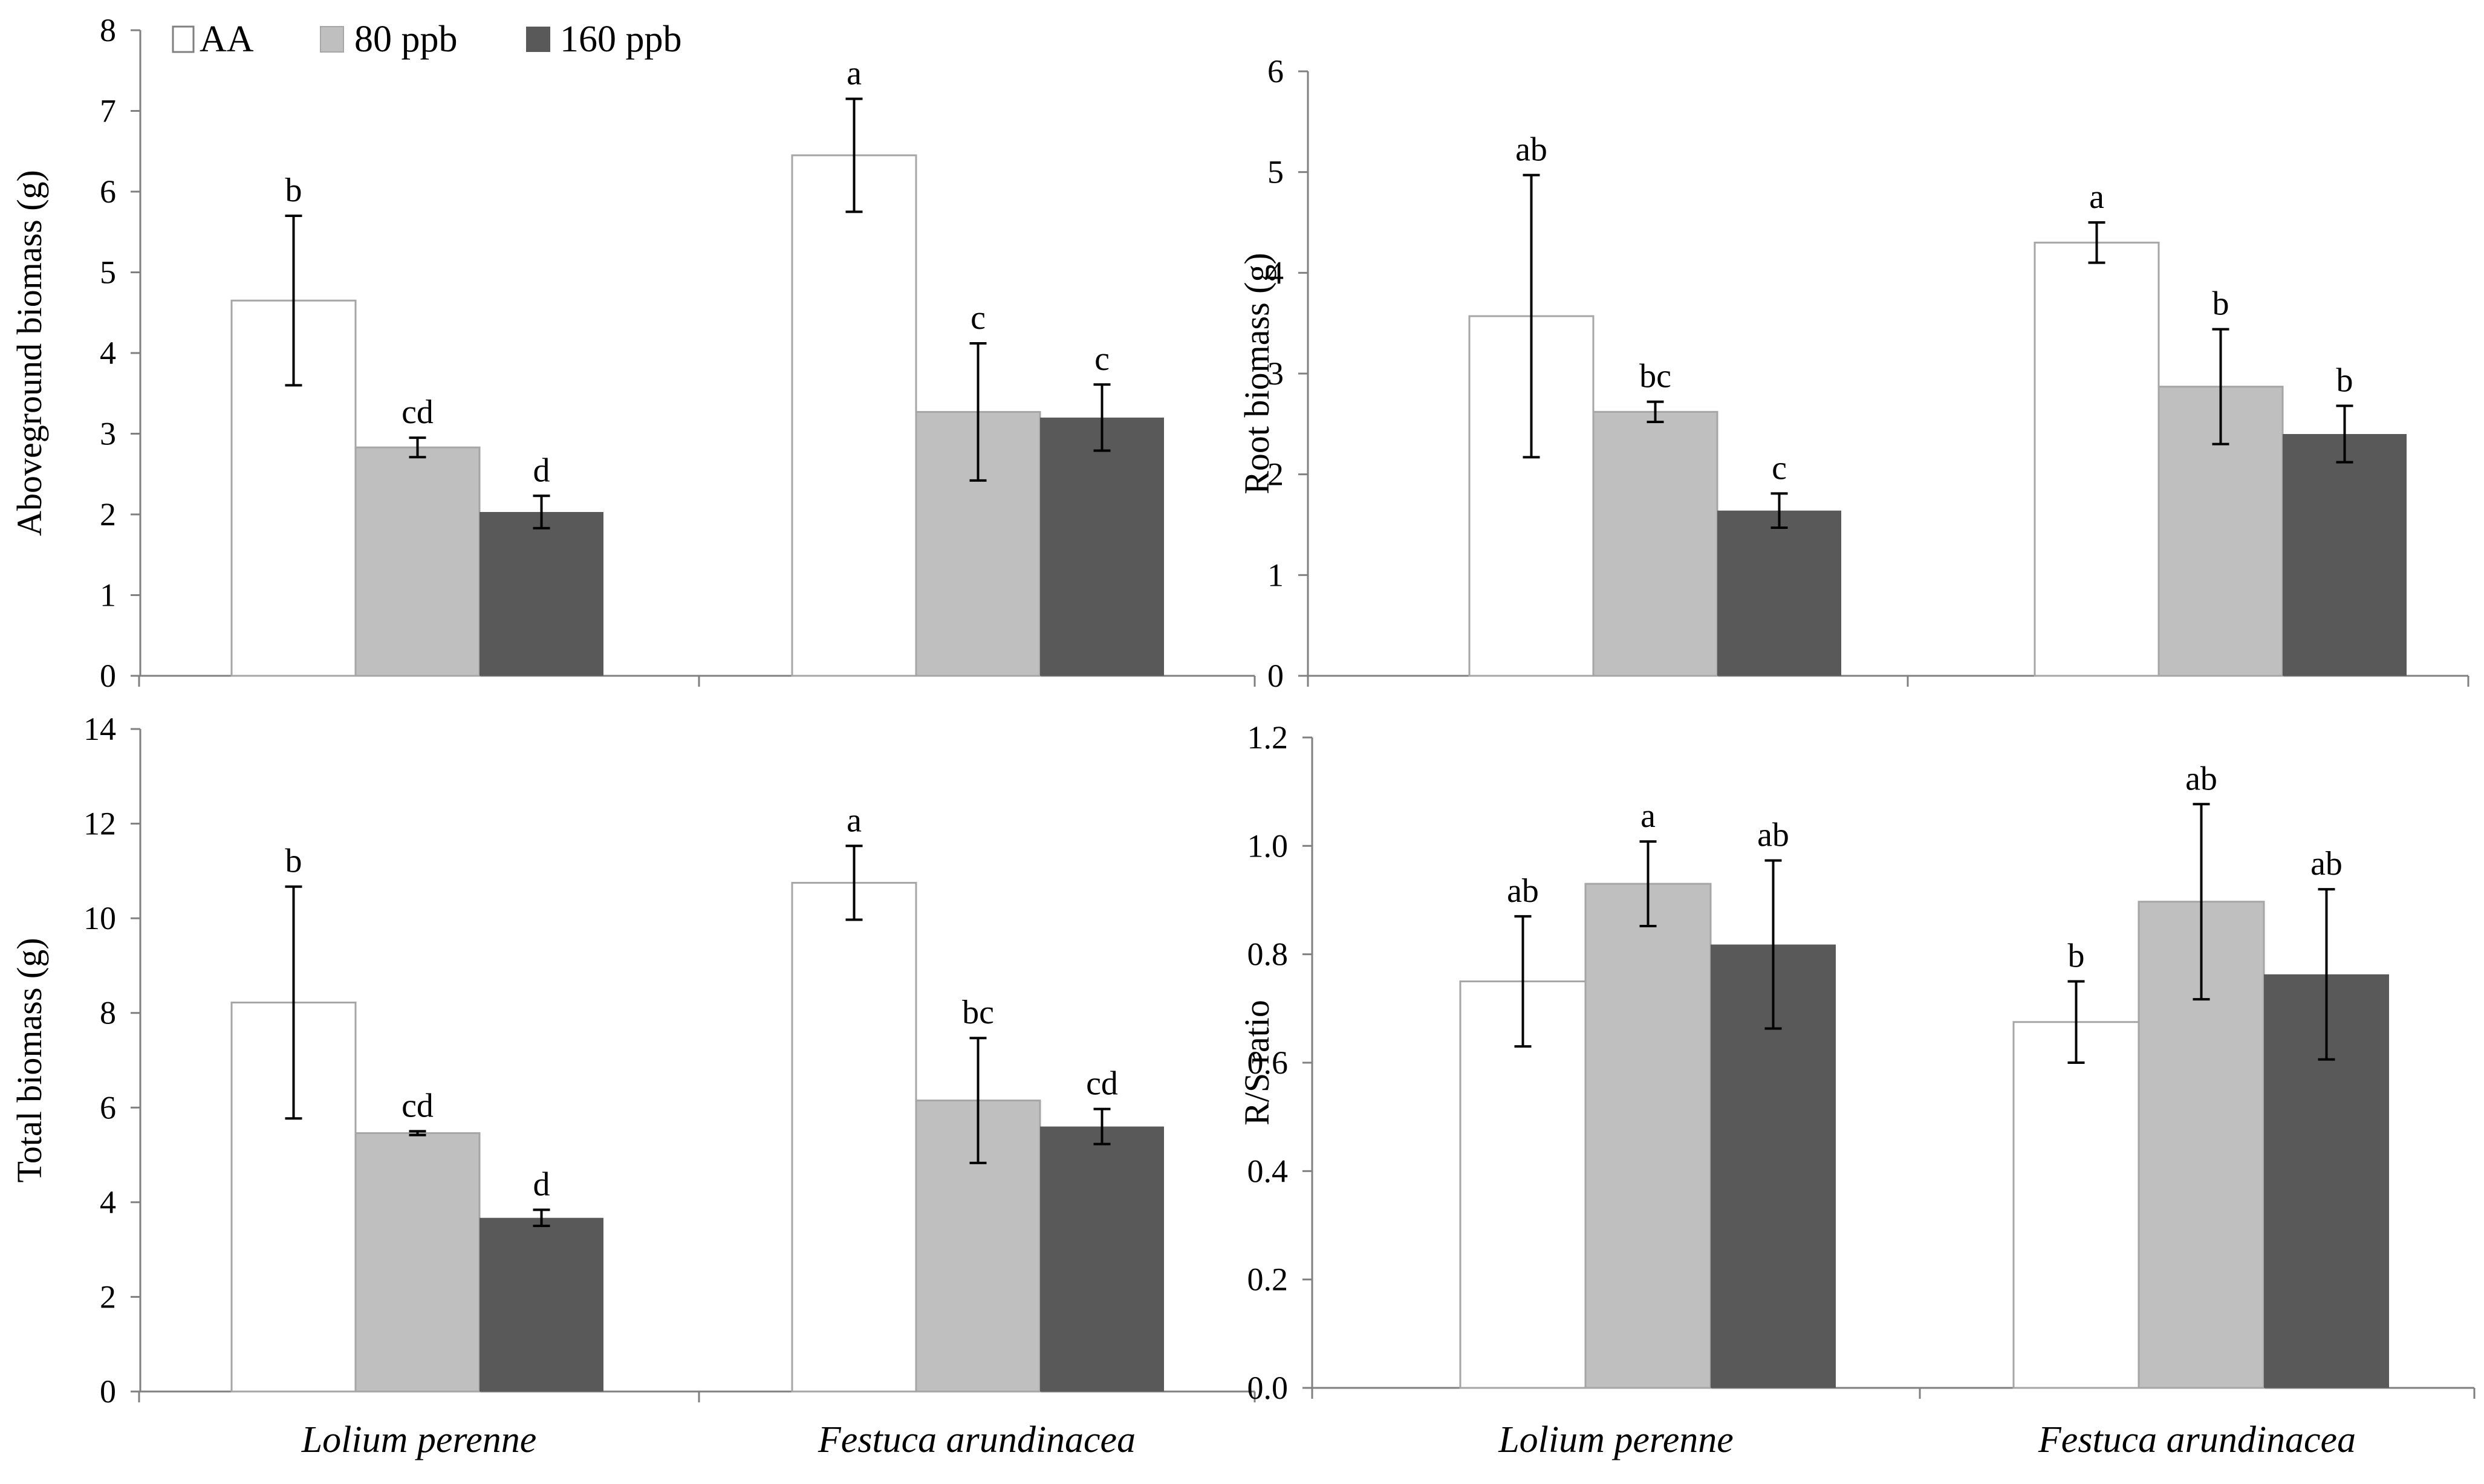  What do you see at coordinates (538, 39) in the screenshot?
I see `legend-swatch-160ppb` at bounding box center [538, 39].